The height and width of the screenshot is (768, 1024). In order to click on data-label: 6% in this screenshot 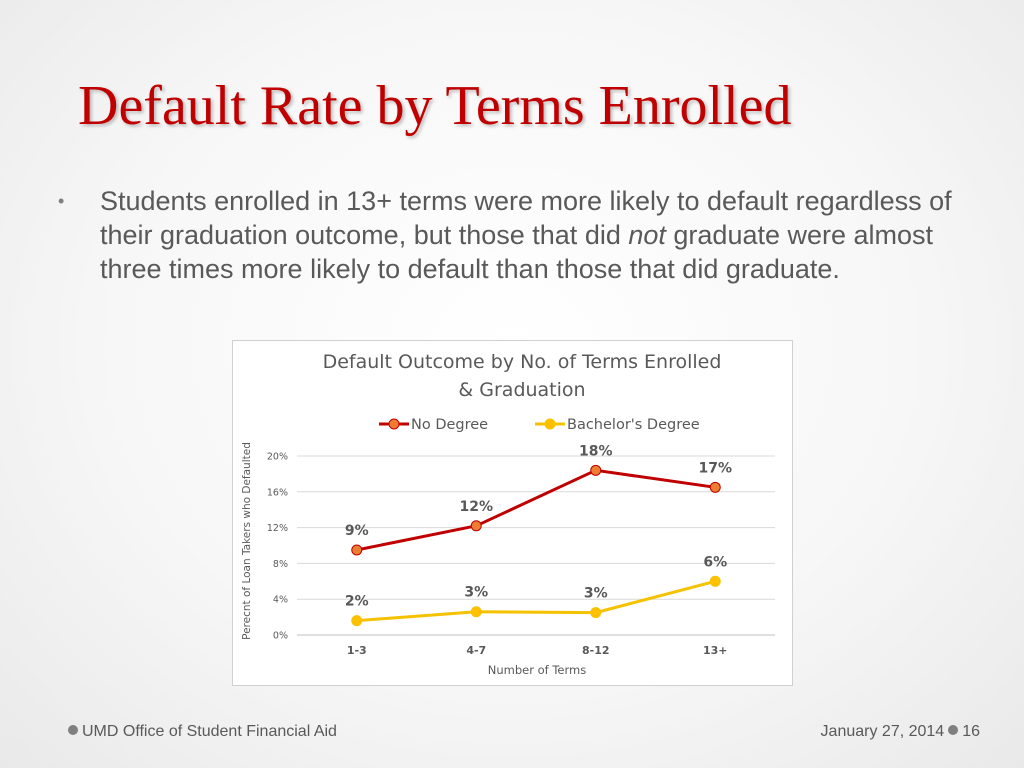, I will do `click(715, 562)`.